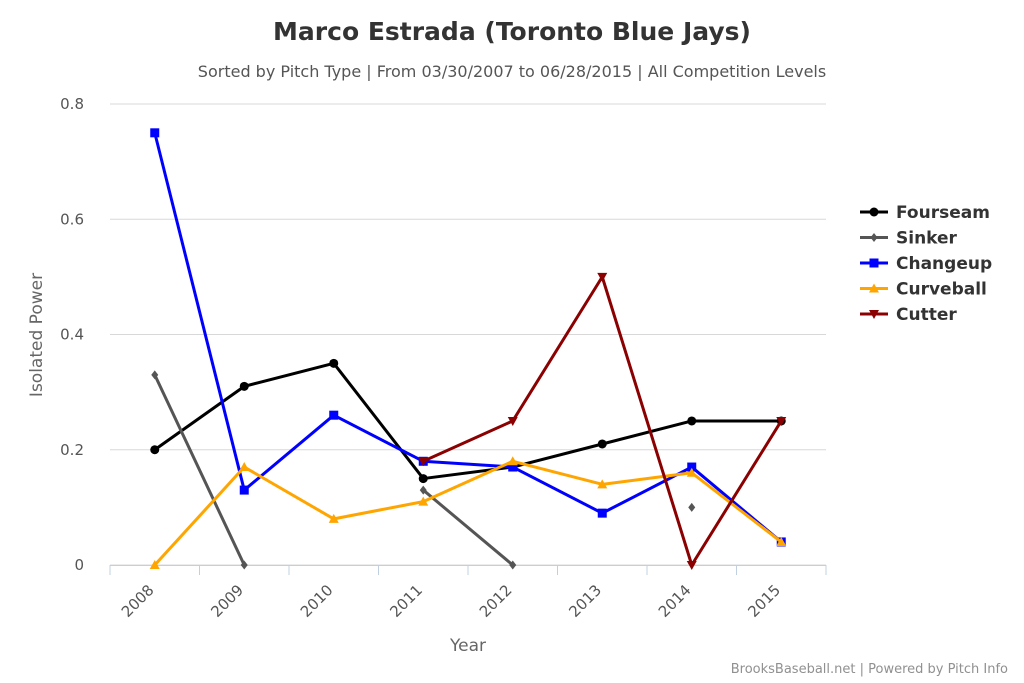  Describe the element at coordinates (943, 213) in the screenshot. I see `legend-label: Fourseam` at that location.